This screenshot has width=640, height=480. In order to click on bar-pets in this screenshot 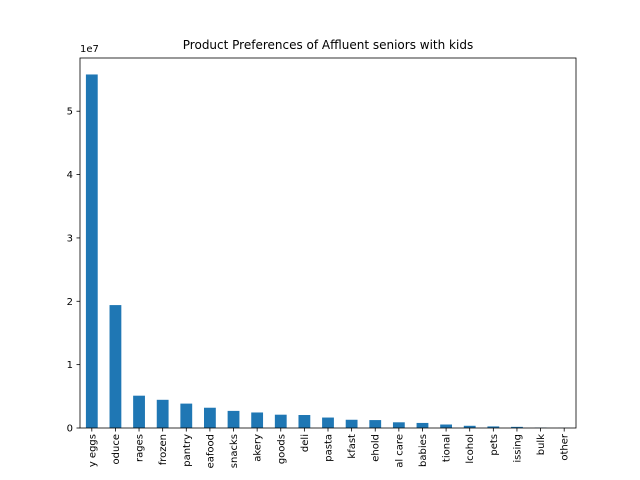, I will do `click(493, 427)`.